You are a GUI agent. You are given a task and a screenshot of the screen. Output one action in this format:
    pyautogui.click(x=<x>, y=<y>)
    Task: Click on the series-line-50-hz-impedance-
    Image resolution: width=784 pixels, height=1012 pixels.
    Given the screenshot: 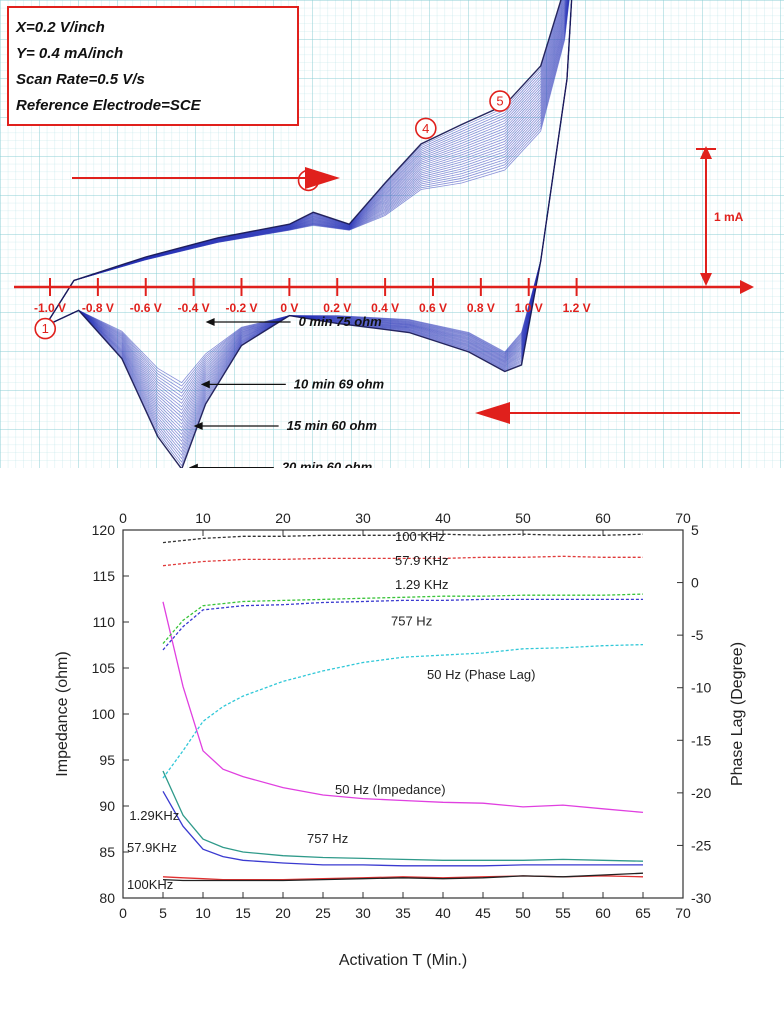 What is the action you would take?
    pyautogui.click(x=403, y=707)
    